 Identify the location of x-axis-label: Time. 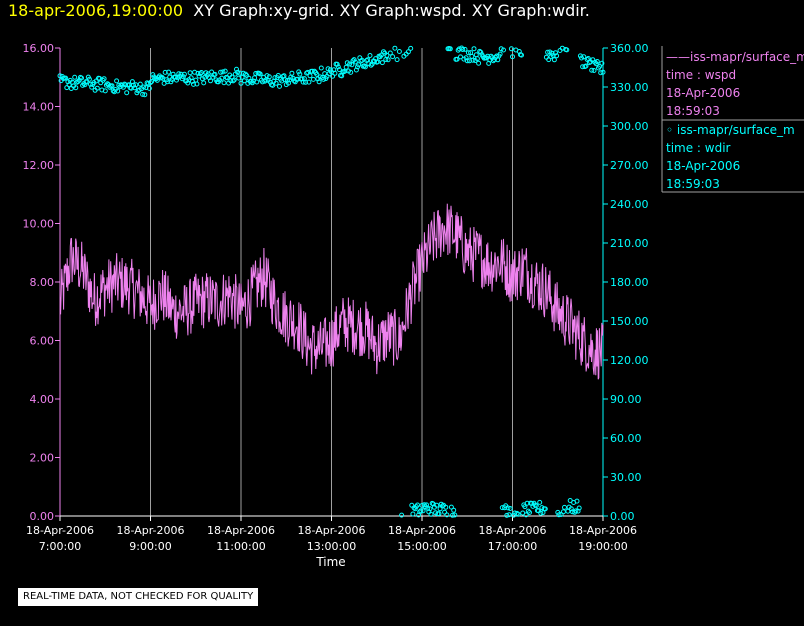
(330, 562).